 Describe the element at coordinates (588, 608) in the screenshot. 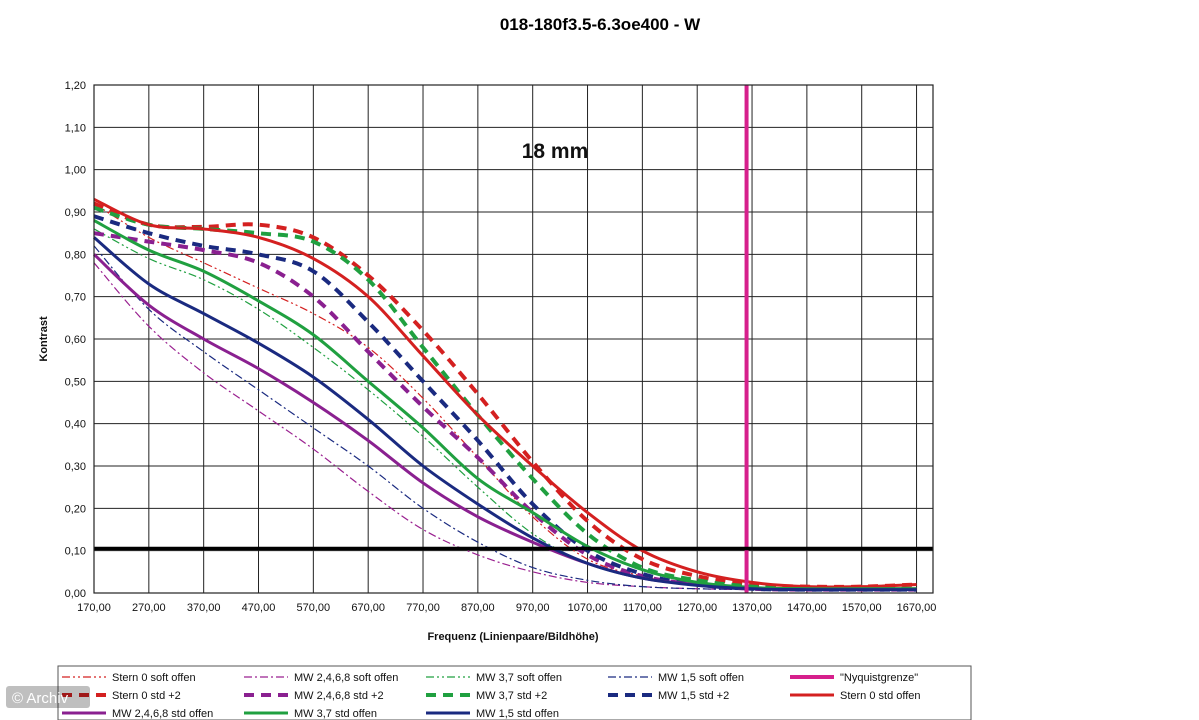

I see `x-tick-label: 1070,00` at that location.